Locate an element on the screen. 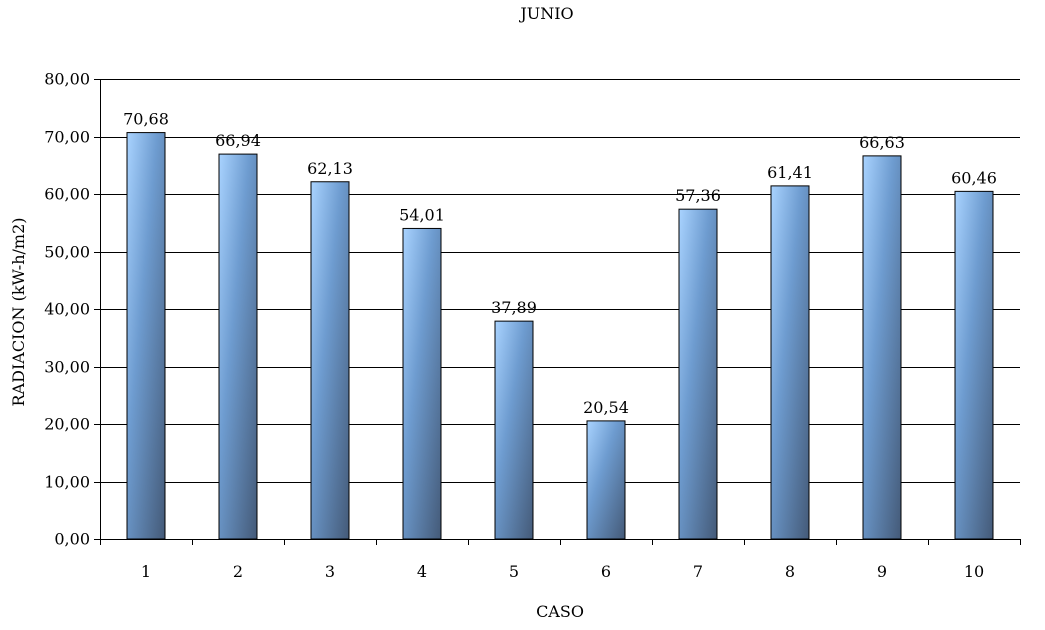 Image resolution: width=1045 pixels, height=630 pixels. data-label: 20,54 is located at coordinates (606, 407).